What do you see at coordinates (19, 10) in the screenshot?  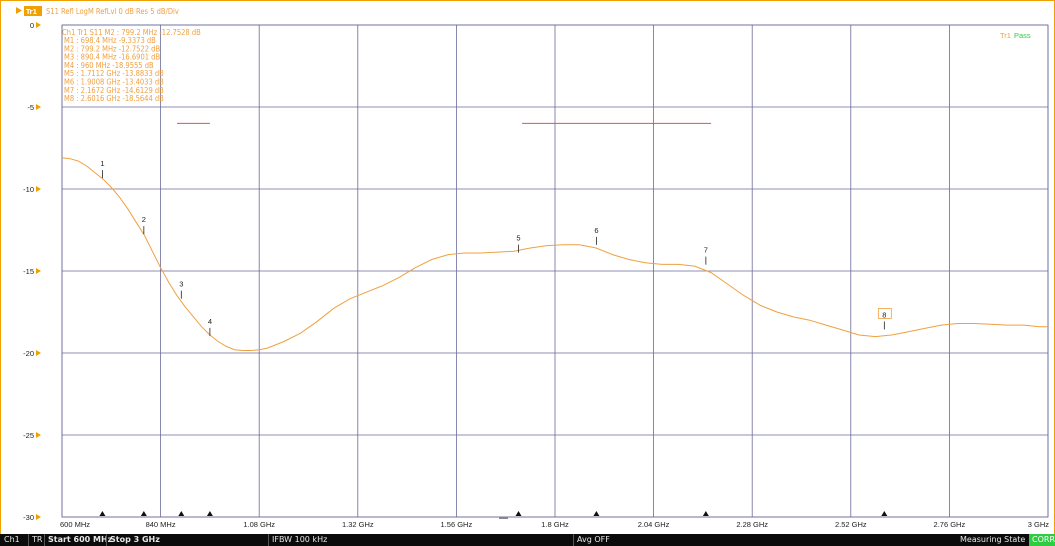 I see `active-trace-arrow-icon` at bounding box center [19, 10].